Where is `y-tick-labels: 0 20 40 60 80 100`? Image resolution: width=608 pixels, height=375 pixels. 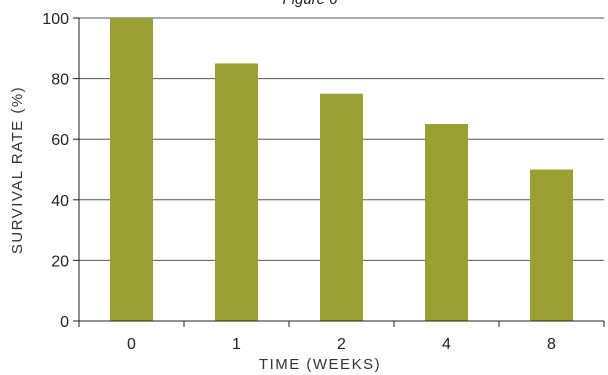 y-tick-labels: 0 20 40 60 80 100 is located at coordinates (55, 171).